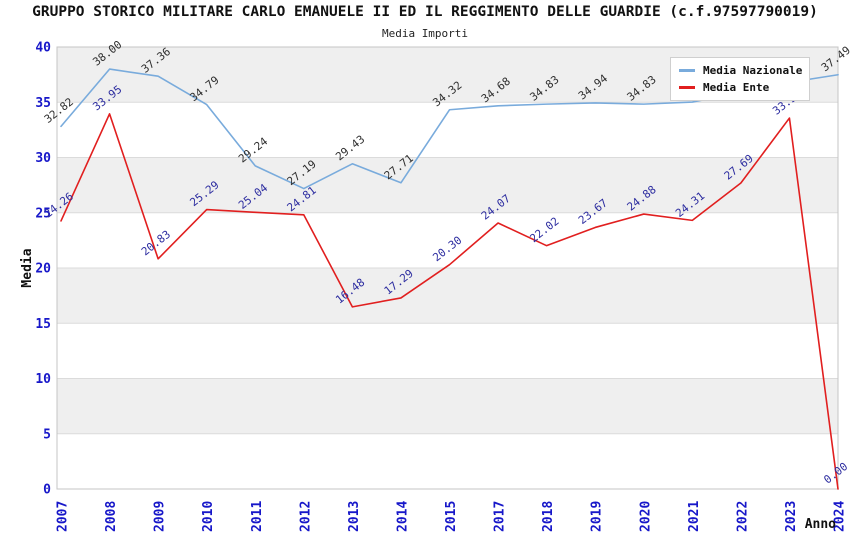 This screenshot has height=550, width=850. Describe the element at coordinates (43, 103) in the screenshot. I see `y-tick-label: 35` at that location.